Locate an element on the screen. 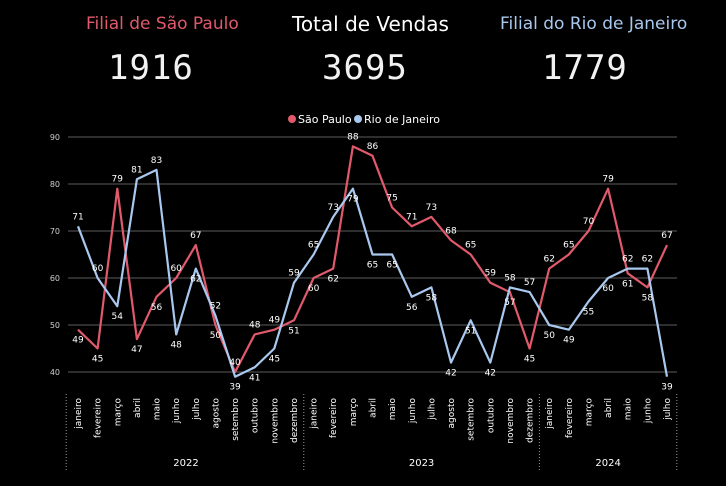  data-label-rj: 51 is located at coordinates (470, 331).